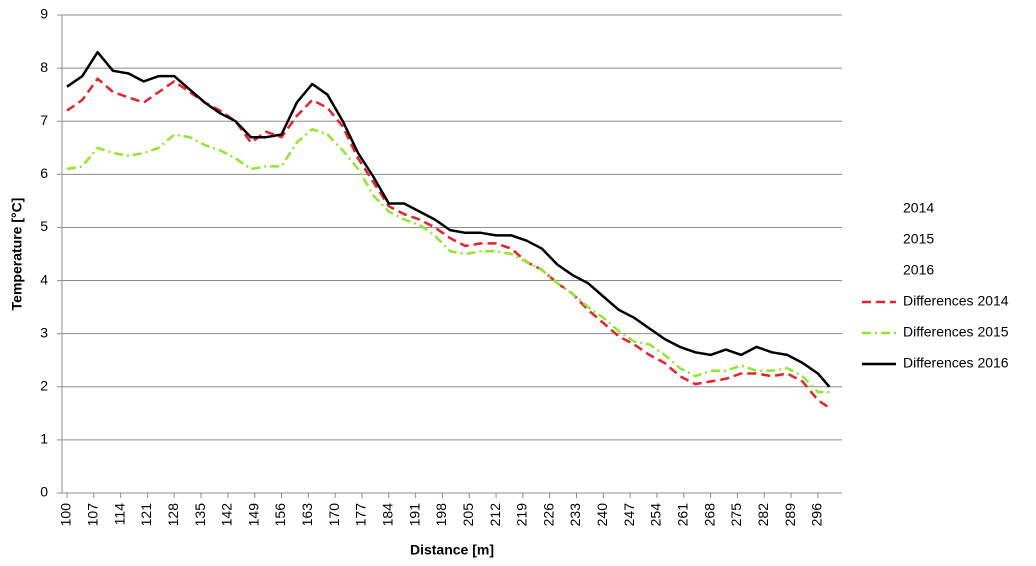 Image resolution: width=1036 pixels, height=566 pixels. I want to click on x-tick-label: 156, so click(280, 515).